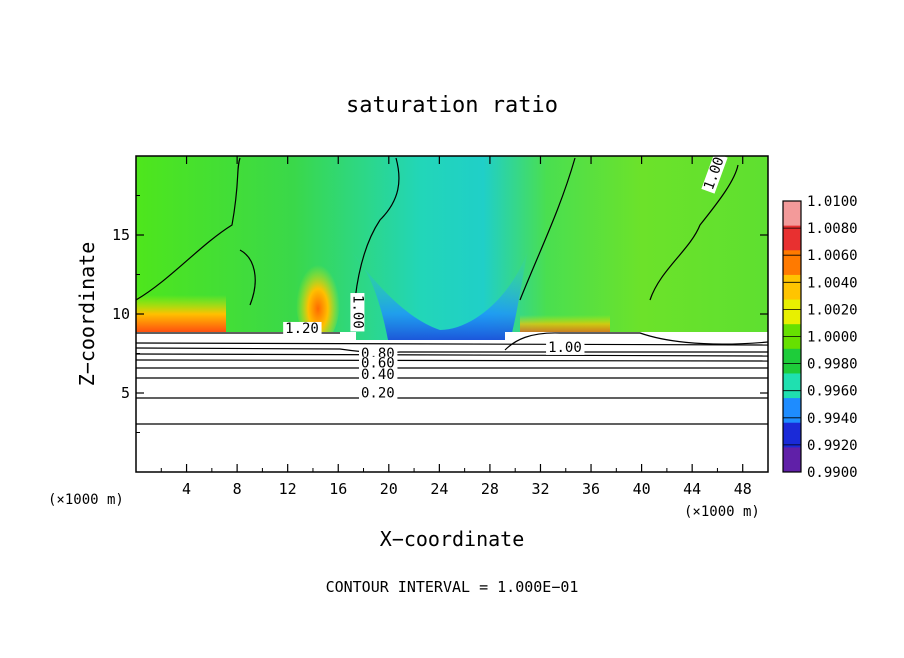 This screenshot has height=658, width=904. Describe the element at coordinates (181, 314) in the screenshot. I see `supersaturated-band-left` at that location.